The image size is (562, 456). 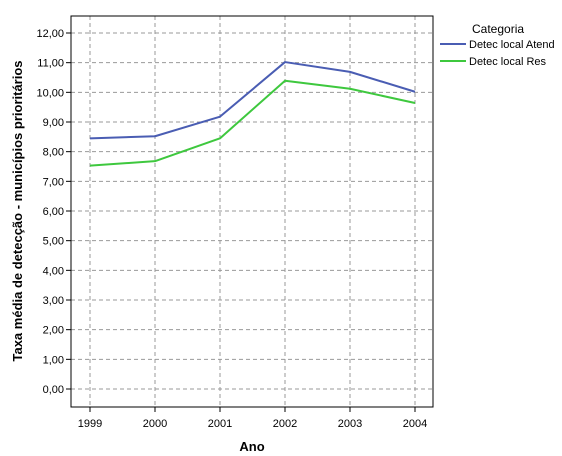 I want to click on y-tick-label: 6,00, so click(x=53, y=212).